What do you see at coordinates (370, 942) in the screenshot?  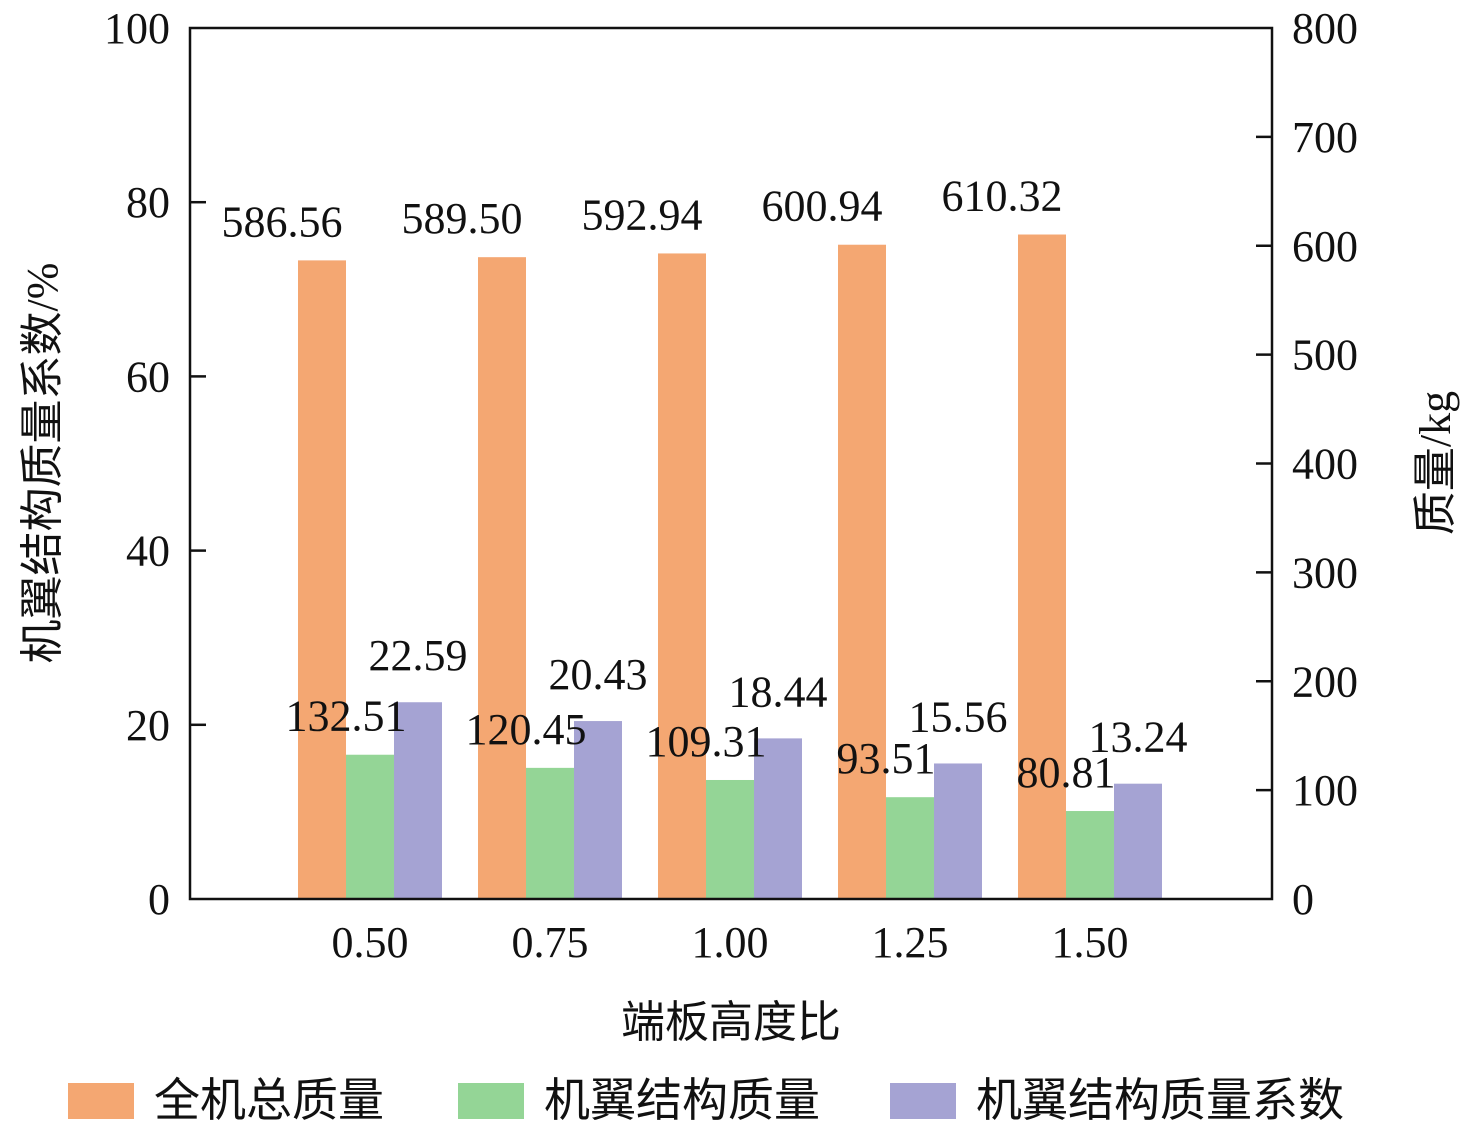 I see `x-tick-label: 0.50` at bounding box center [370, 942].